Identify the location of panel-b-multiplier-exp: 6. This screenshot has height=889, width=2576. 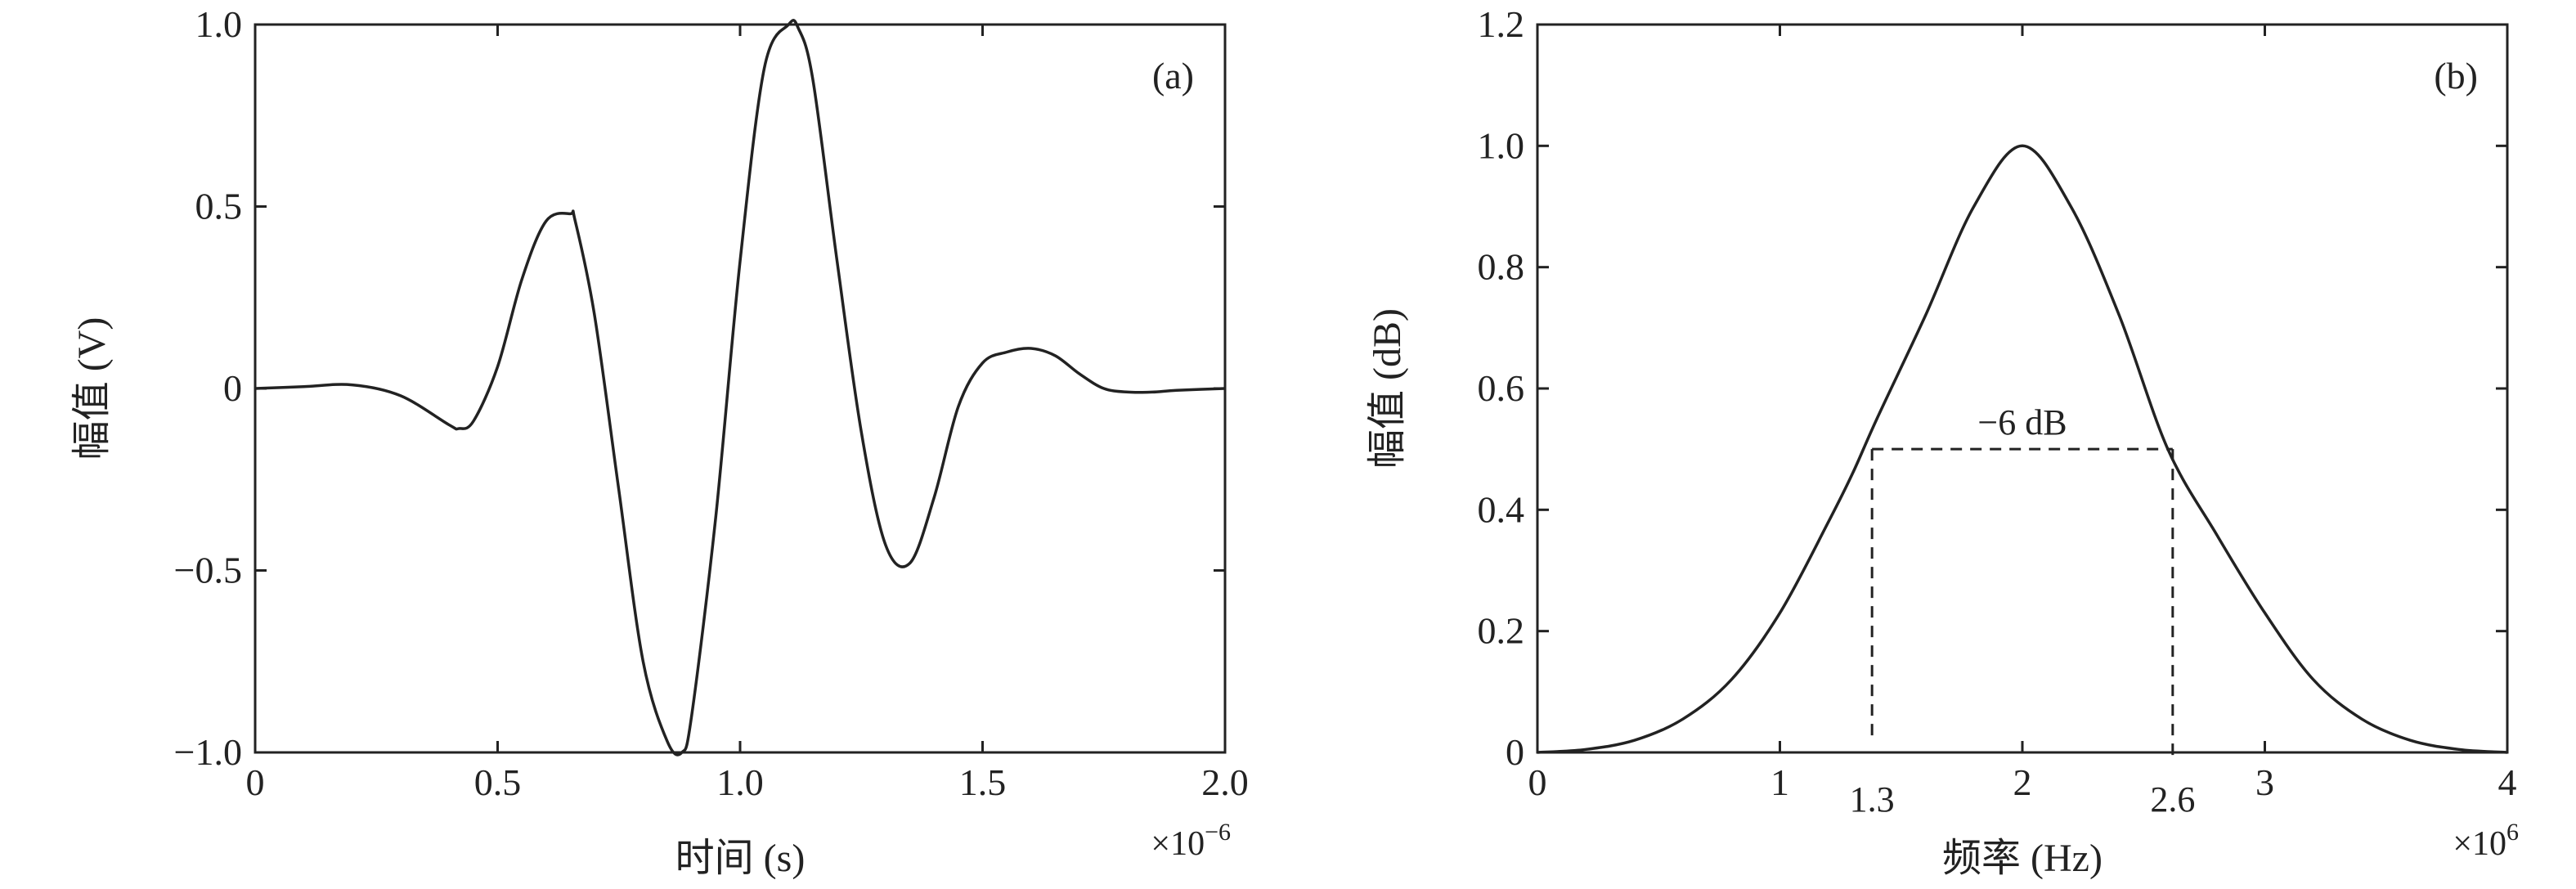
(2513, 832).